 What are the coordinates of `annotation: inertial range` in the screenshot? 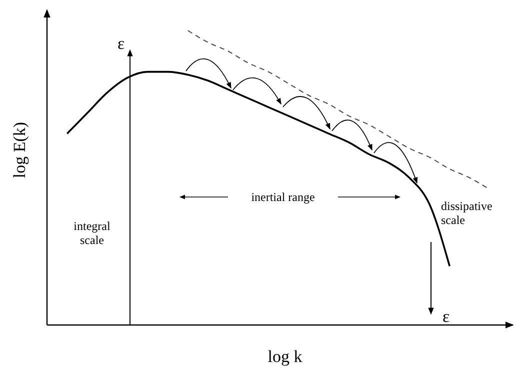 It's located at (283, 197).